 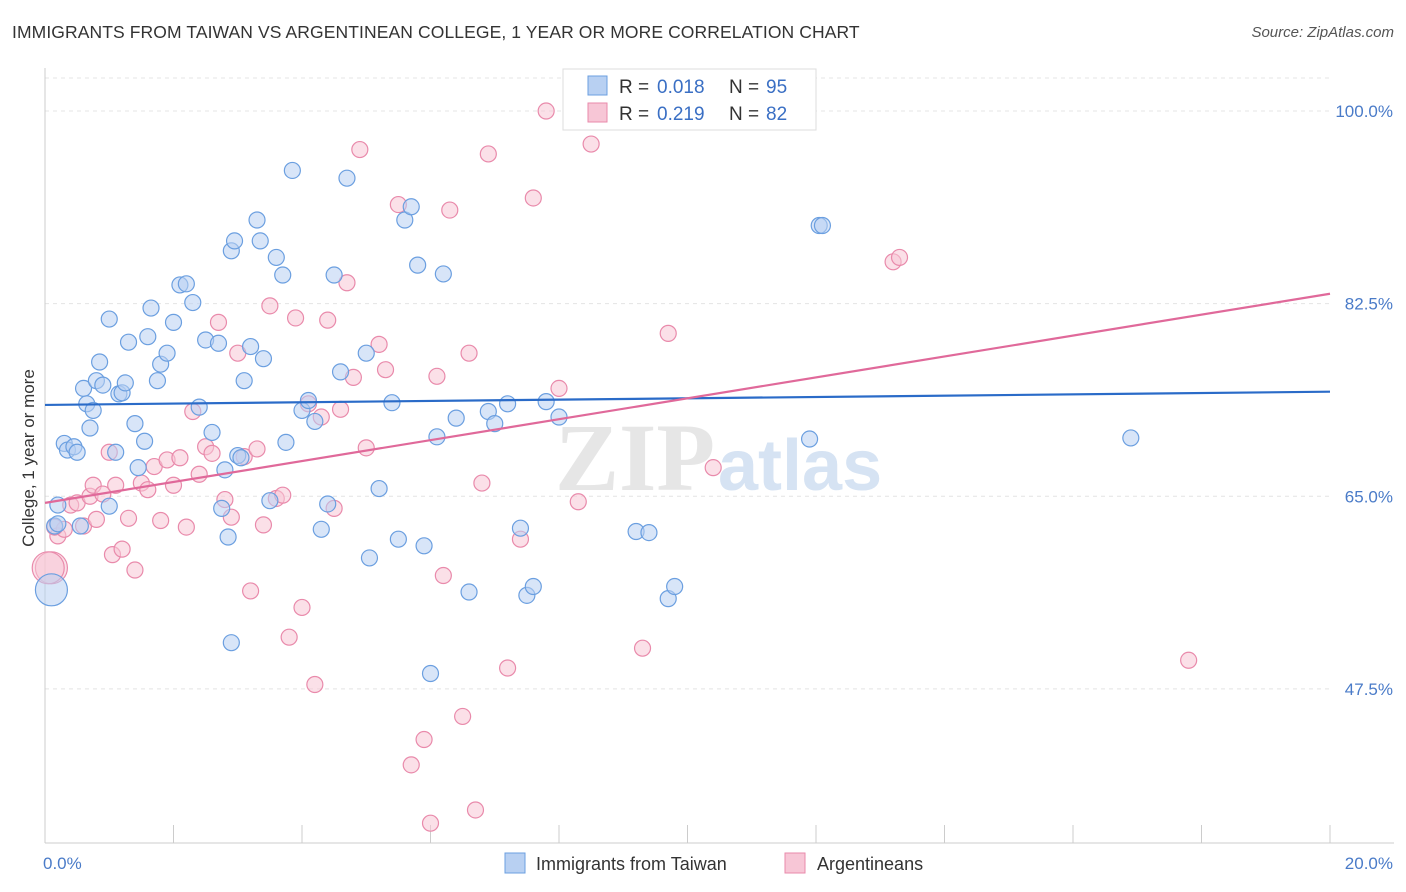 What do you see at coordinates (718, 863) in the screenshot?
I see `x-tick-labels: 0.0% 20.0%` at bounding box center [718, 863].